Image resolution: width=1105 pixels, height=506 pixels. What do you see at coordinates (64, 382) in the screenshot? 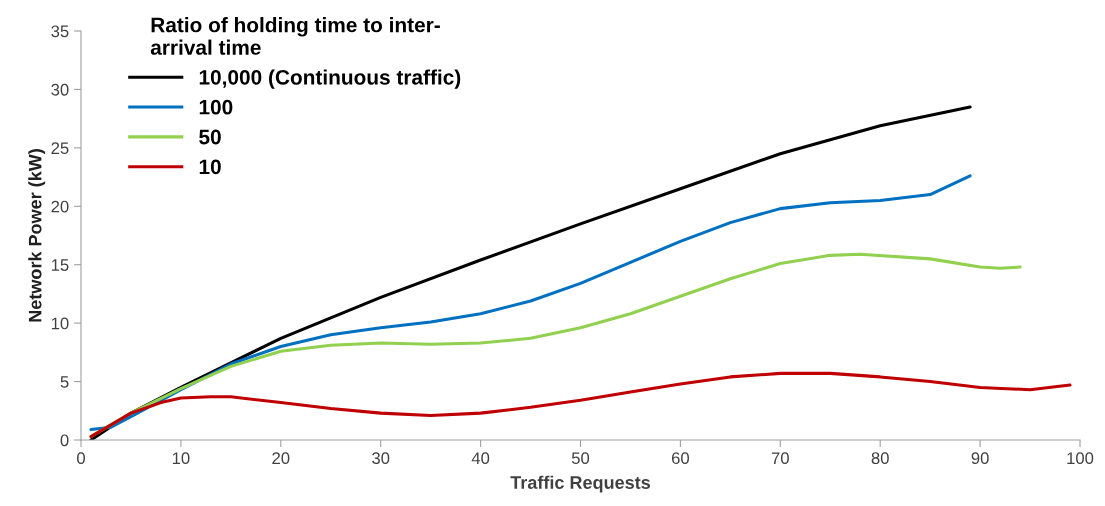
I see `y-tick-label: 5` at bounding box center [64, 382].